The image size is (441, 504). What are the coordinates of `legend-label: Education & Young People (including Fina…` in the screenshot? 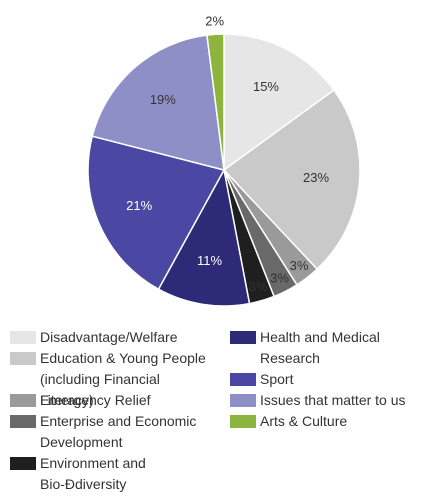 It's located at (123, 379).